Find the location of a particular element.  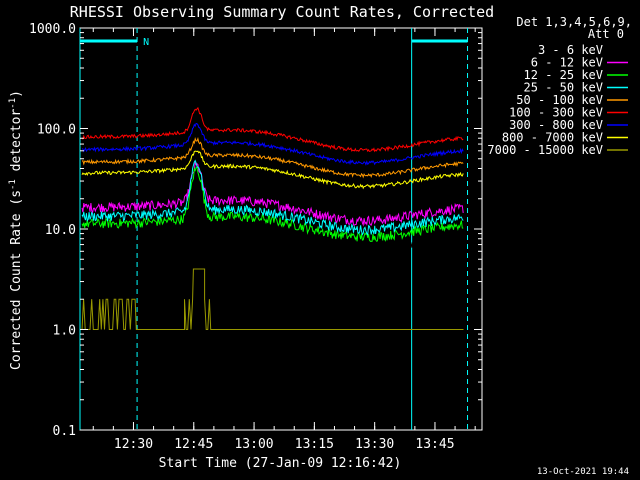

legend-label: 100 - 300 keV is located at coordinates (556, 113).